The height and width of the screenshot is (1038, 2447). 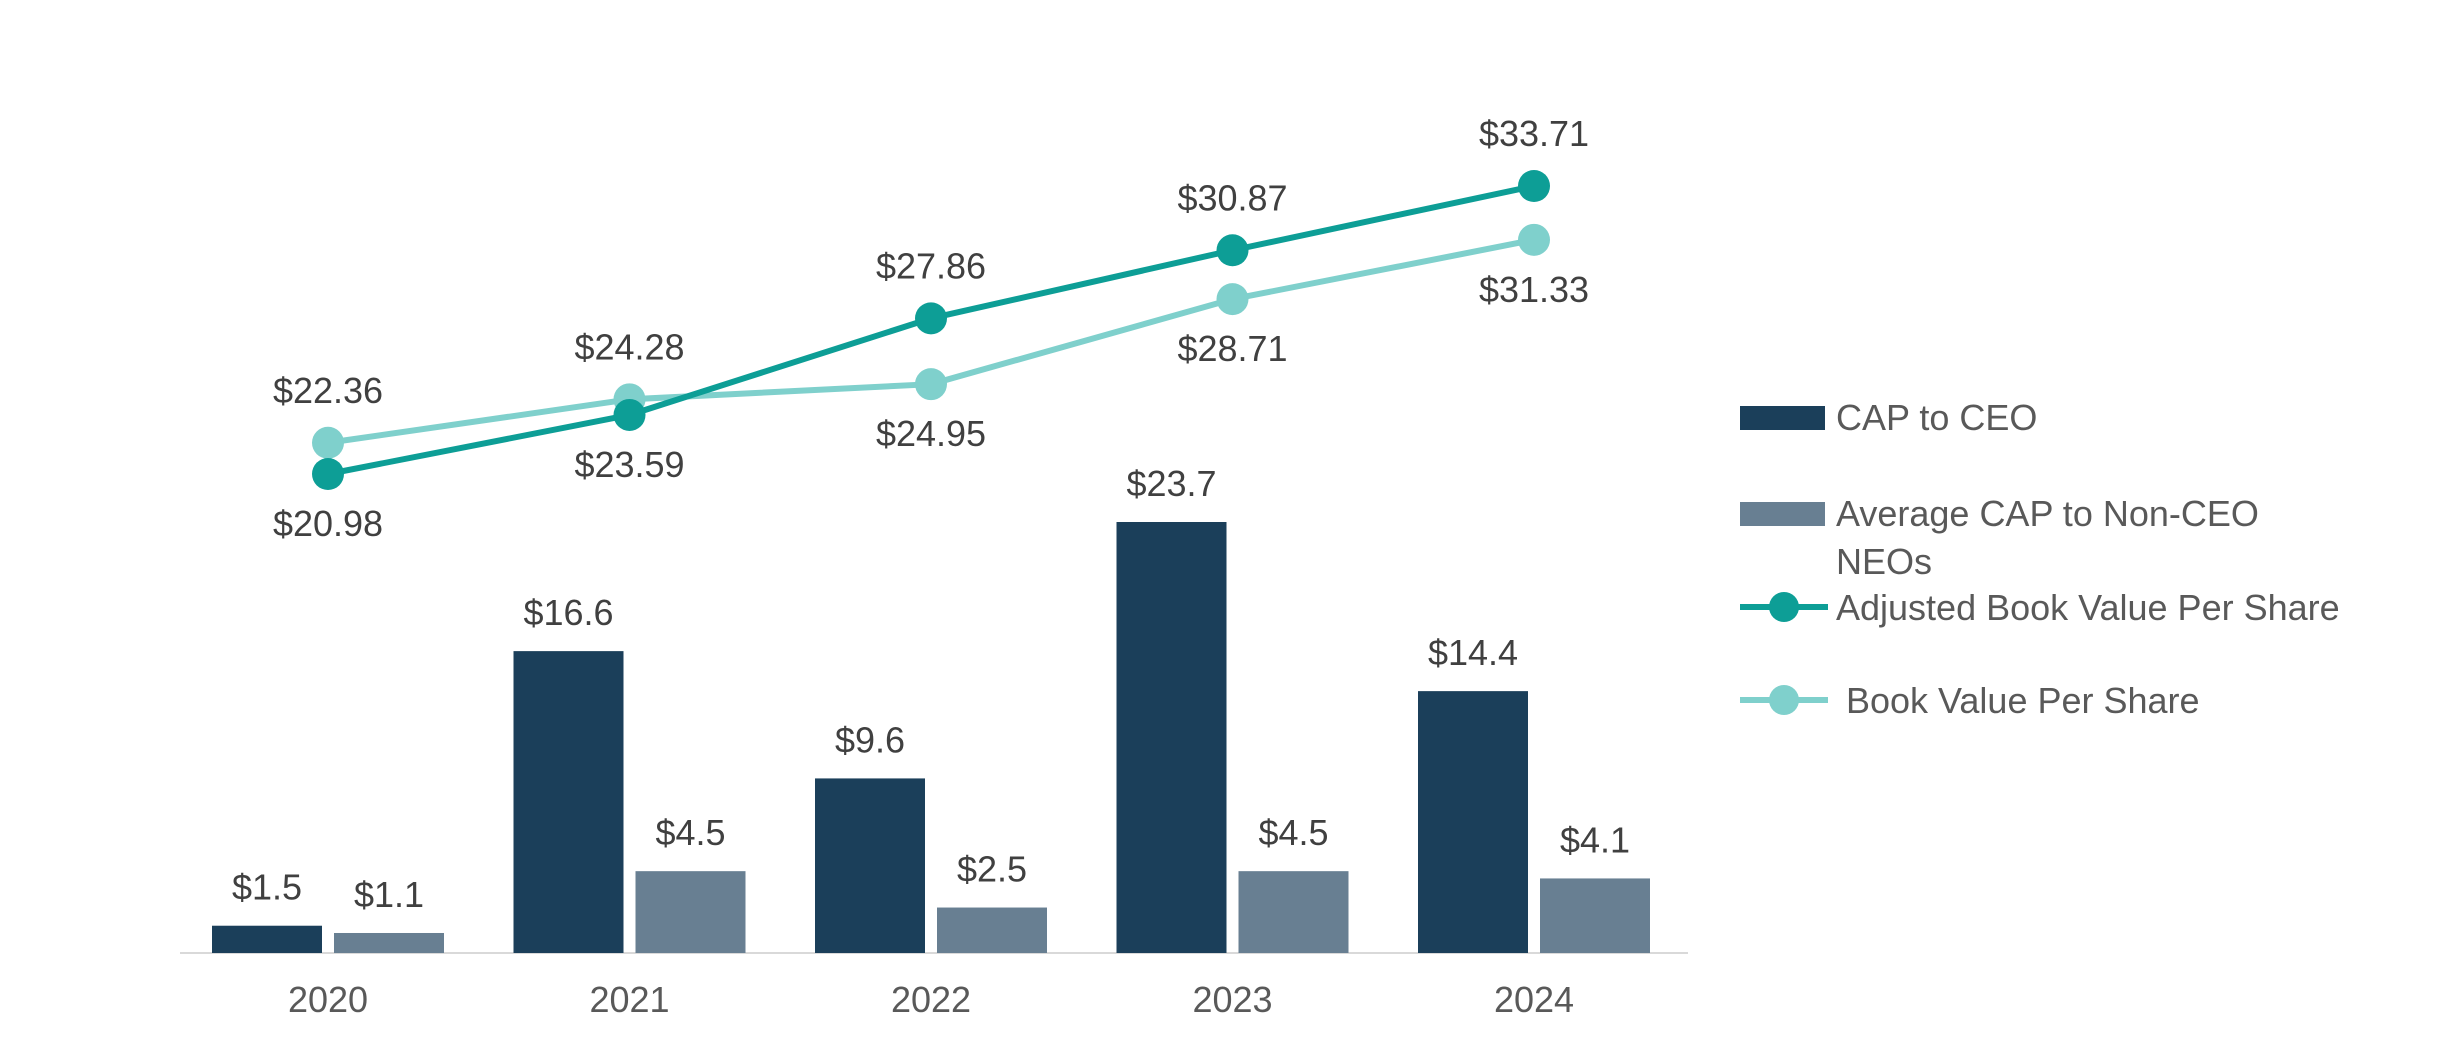 I want to click on bar-label: $1.1, so click(x=389, y=894).